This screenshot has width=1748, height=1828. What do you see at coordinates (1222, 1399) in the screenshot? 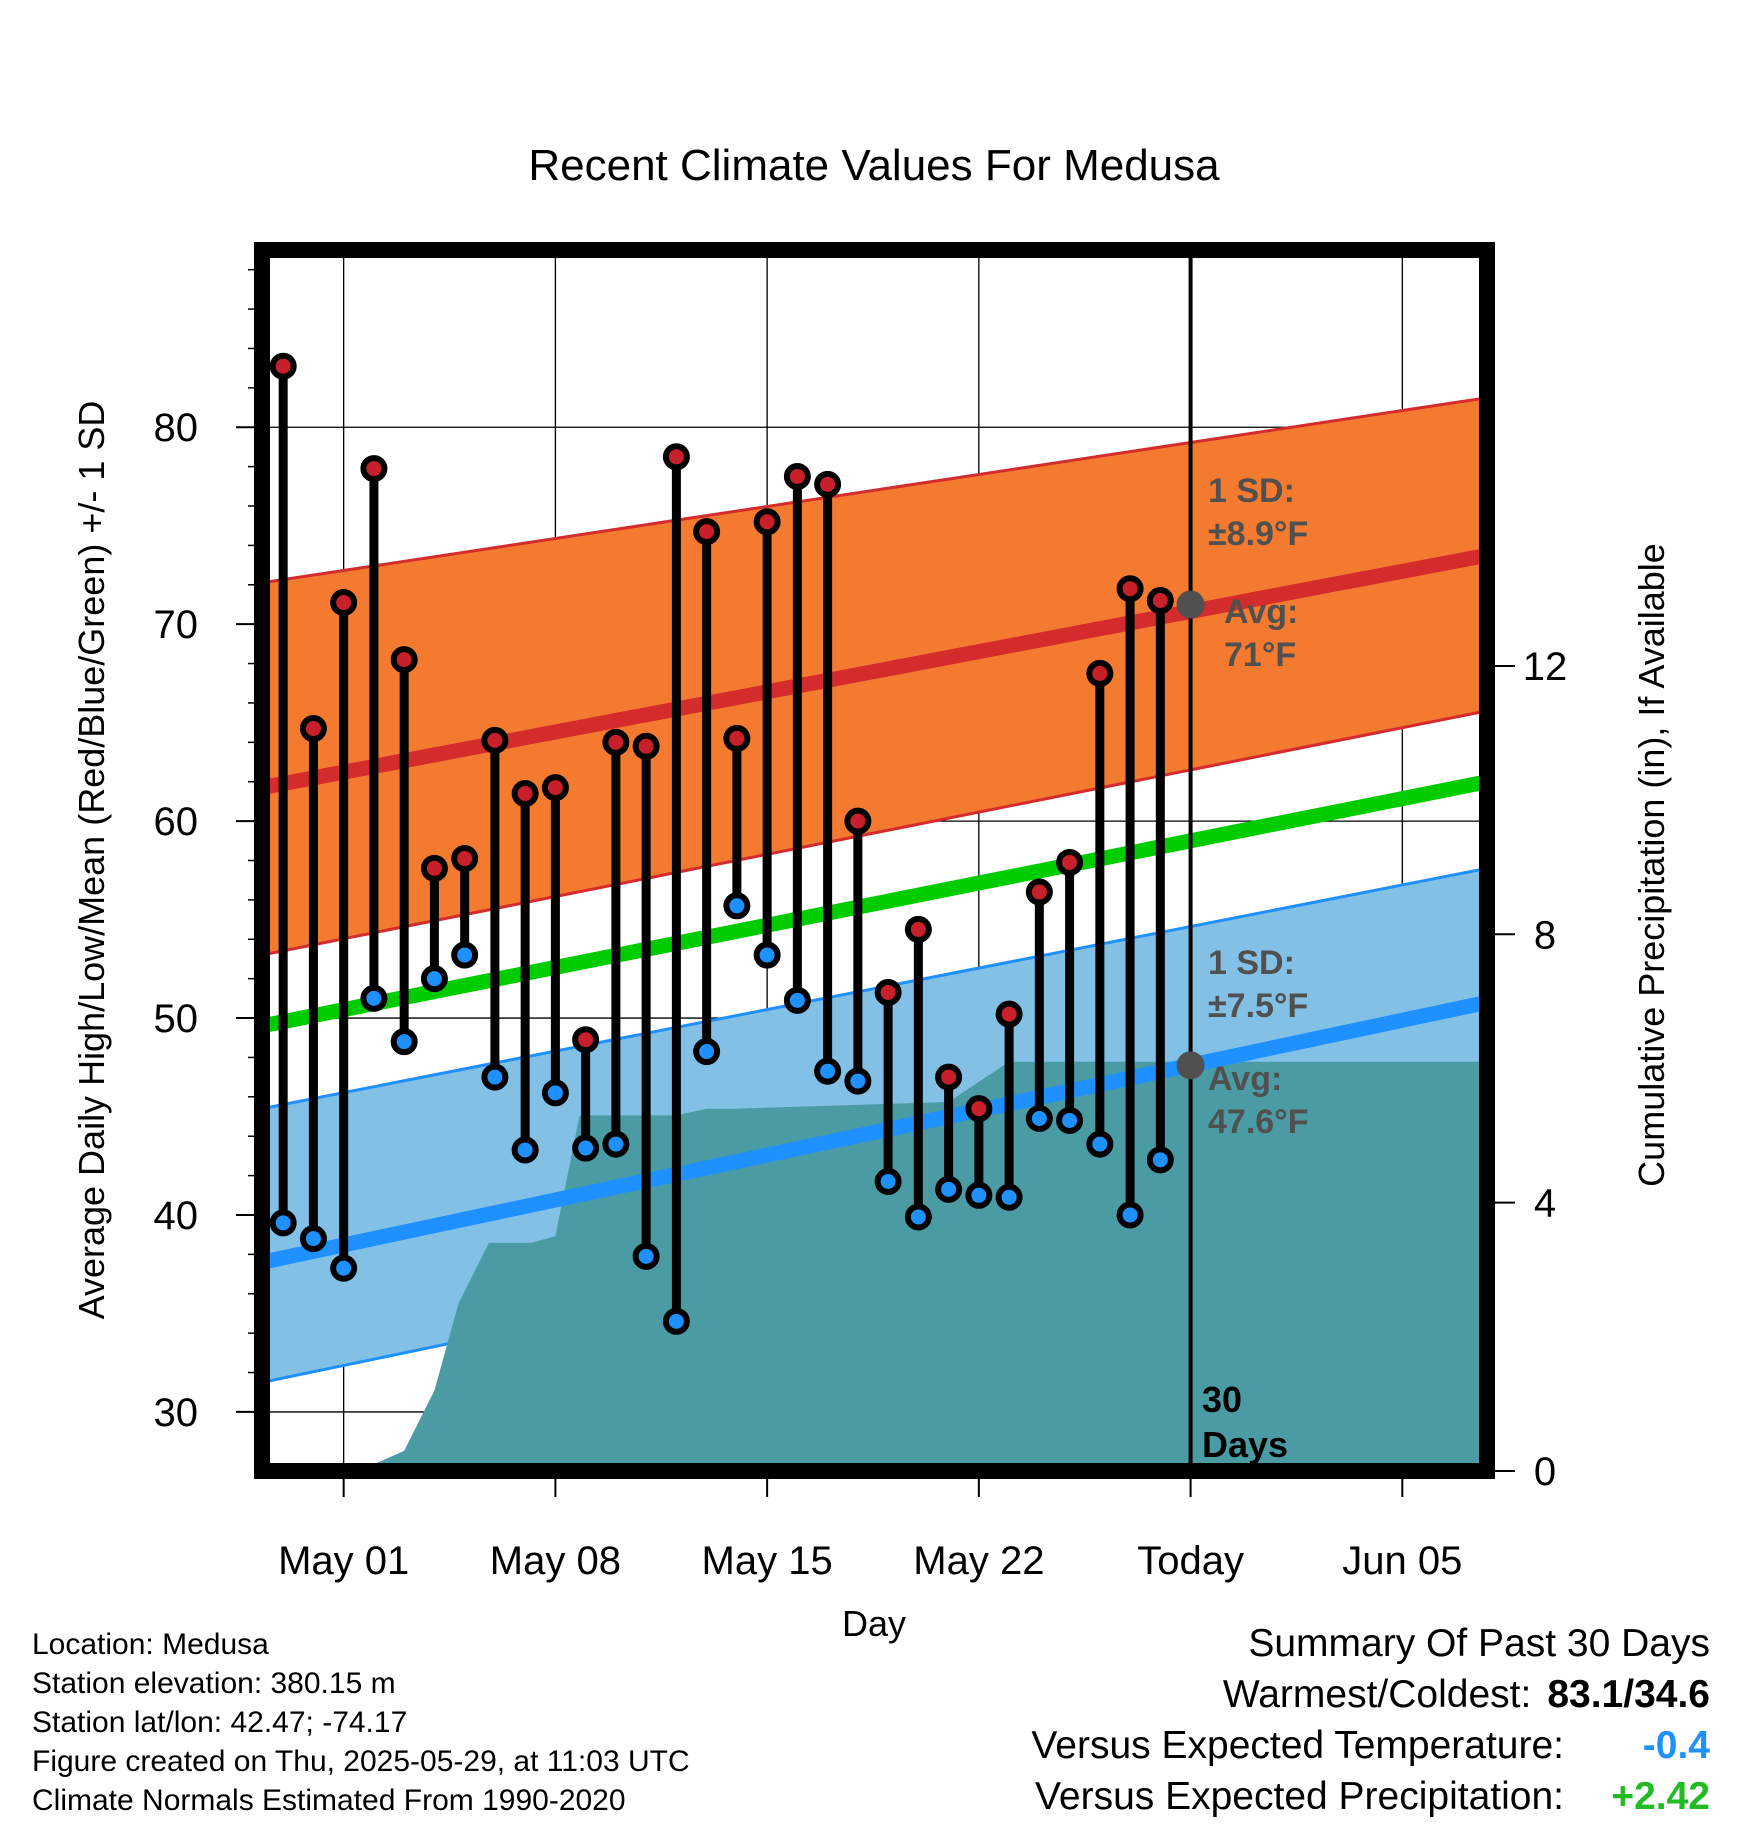
I see `window-days-label-1: 30` at bounding box center [1222, 1399].